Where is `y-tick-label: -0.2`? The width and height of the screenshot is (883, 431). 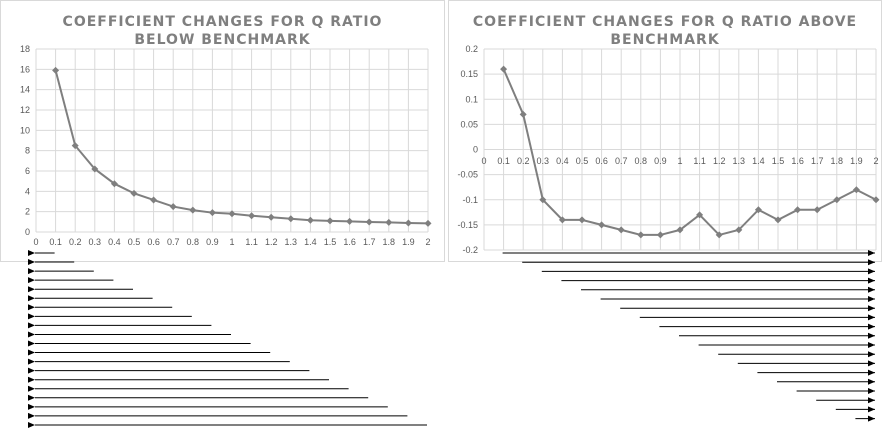
y-tick-label: -0.2 is located at coordinates (470, 250).